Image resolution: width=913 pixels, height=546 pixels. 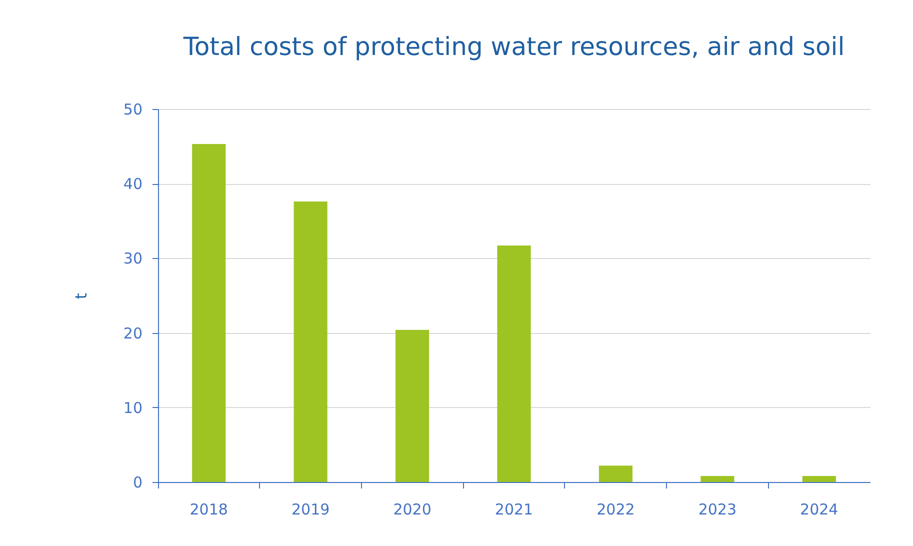 What do you see at coordinates (819, 509) in the screenshot?
I see `x-tick-label: 2024` at bounding box center [819, 509].